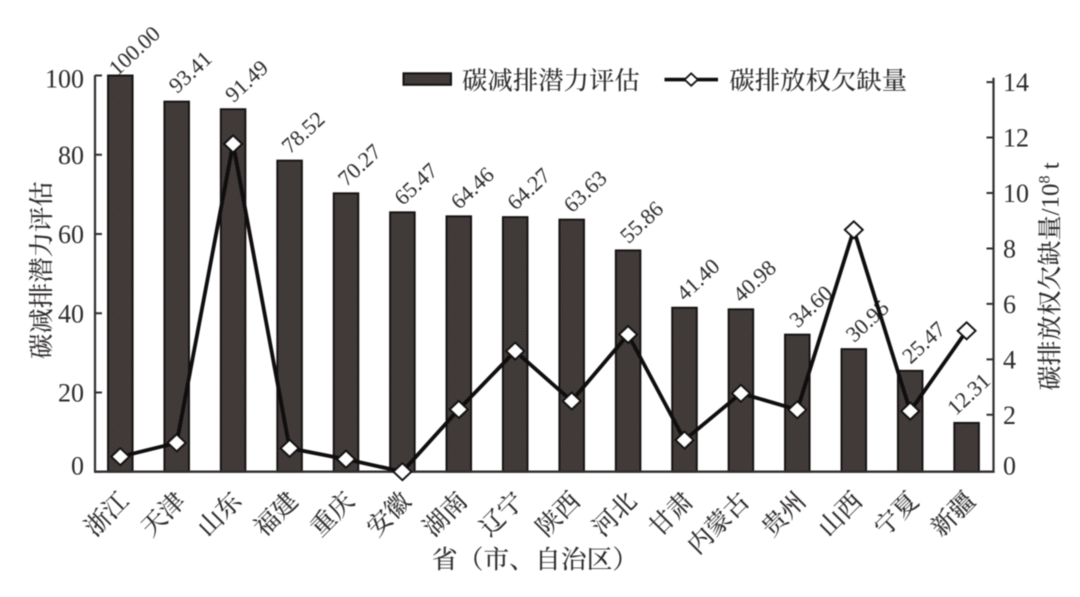 The image size is (1080, 597). Describe the element at coordinates (71, 393) in the screenshot. I see `svg-text: 20` at that location.